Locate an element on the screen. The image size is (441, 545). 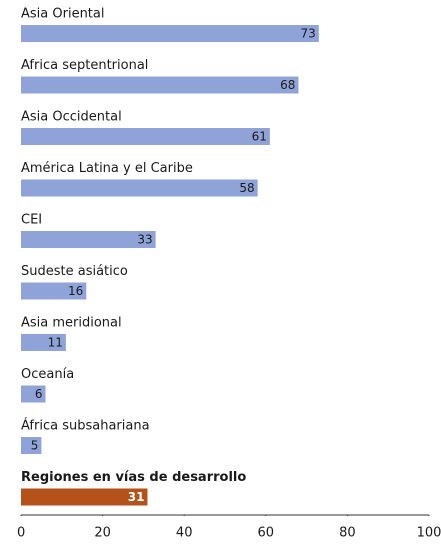
category-label: Africa septentrional is located at coordinates (84, 65).